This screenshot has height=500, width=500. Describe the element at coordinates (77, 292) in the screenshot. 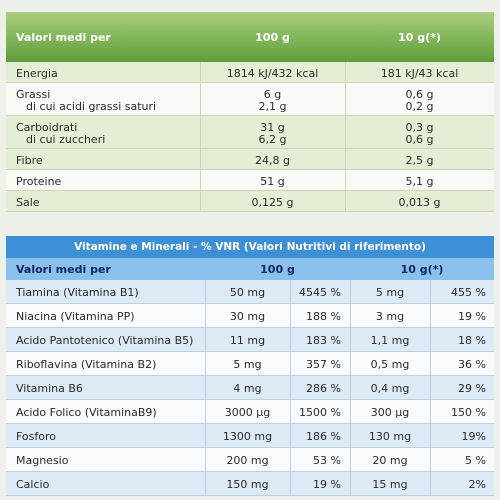

I see `label-cell: Tiamina (Vitamina B1)` at that location.